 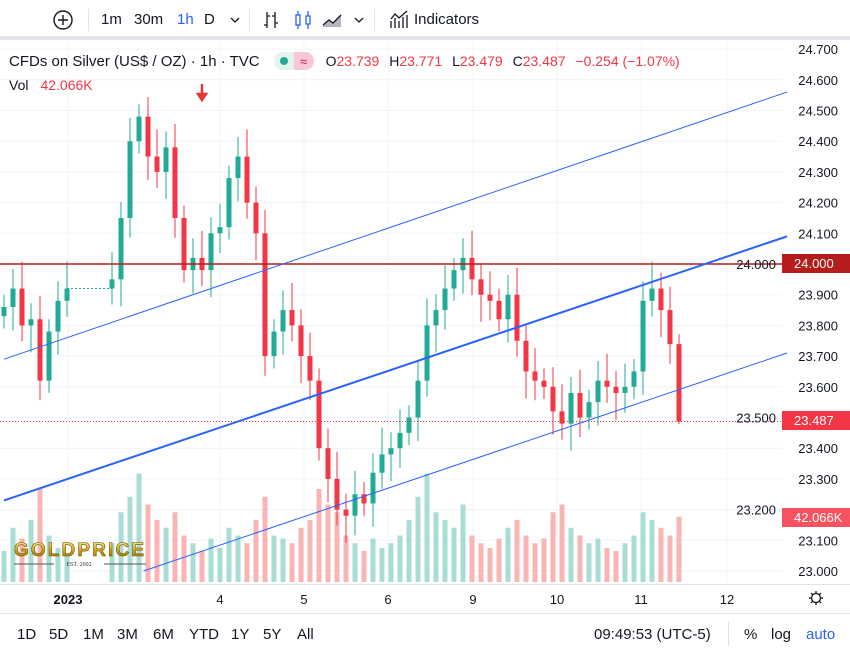 What do you see at coordinates (163, 634) in the screenshot?
I see `range-6m: 6M` at bounding box center [163, 634].